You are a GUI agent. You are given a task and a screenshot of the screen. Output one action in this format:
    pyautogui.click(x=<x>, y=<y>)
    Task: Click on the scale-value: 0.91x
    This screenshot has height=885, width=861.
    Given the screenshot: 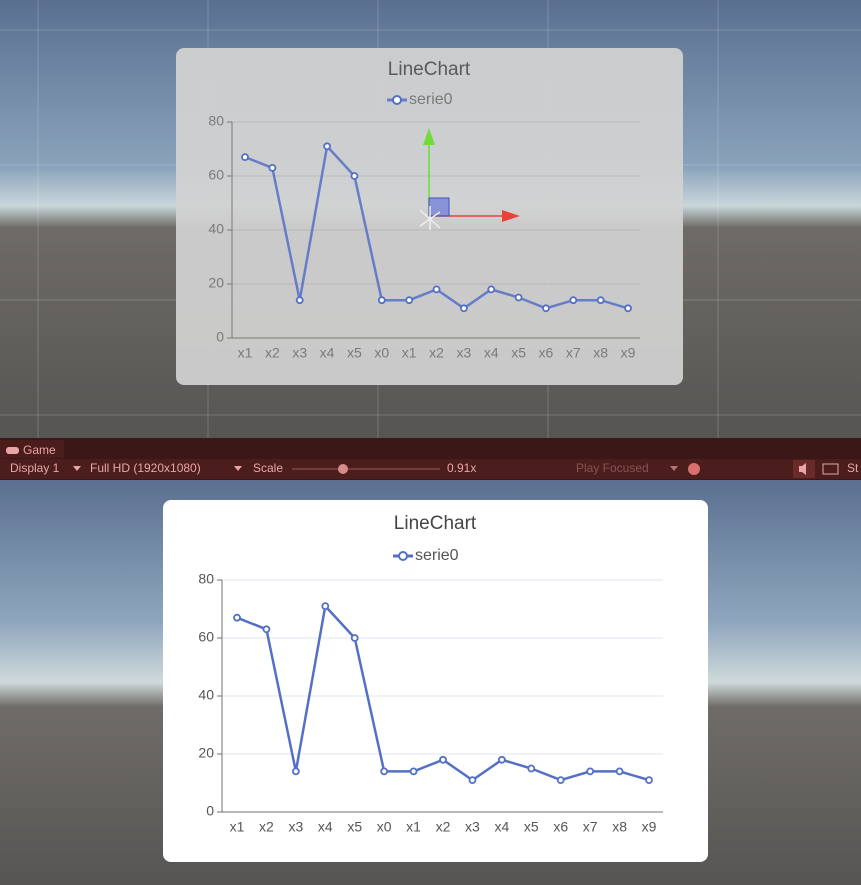 What is the action you would take?
    pyautogui.click(x=461, y=468)
    